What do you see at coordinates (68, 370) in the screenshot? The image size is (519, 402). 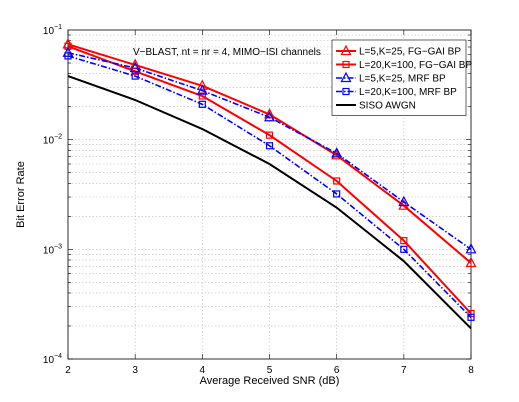 I see `x-tick-label: 2` at bounding box center [68, 370].